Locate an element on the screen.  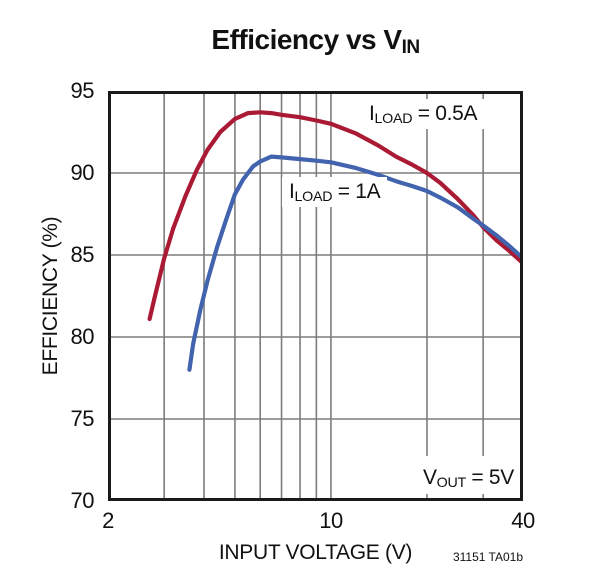
legend-0-sub: LOAD is located at coordinates (393, 119).